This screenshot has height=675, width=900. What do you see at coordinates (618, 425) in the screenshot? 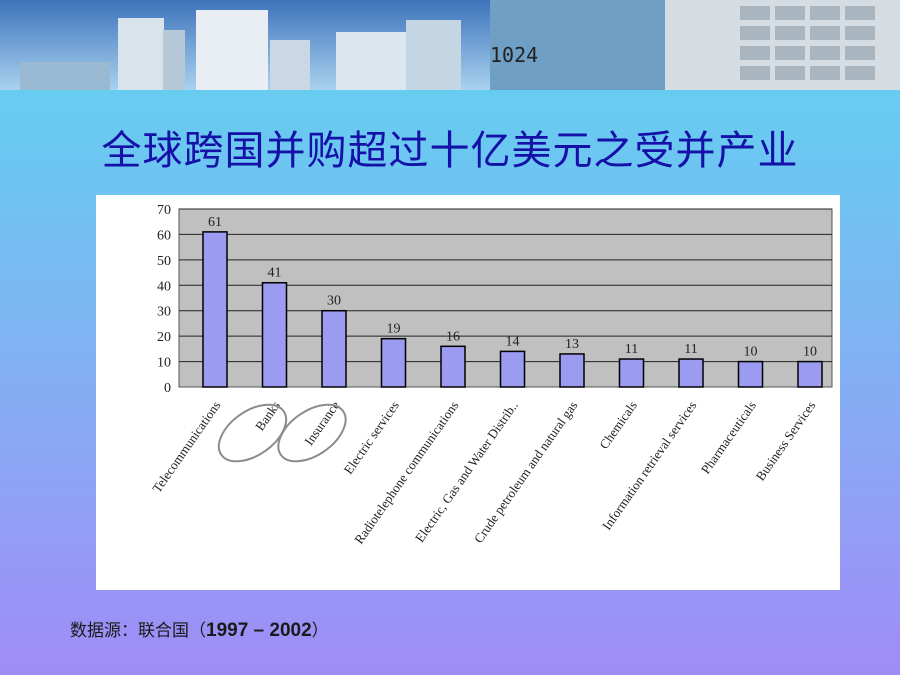
I see `x-tick-label: Chemicals` at bounding box center [618, 425].